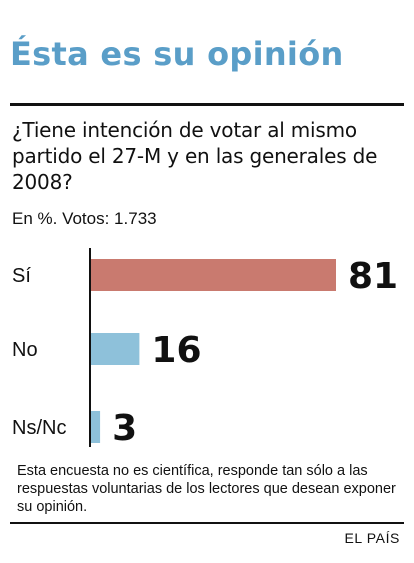 The image size is (414, 563). Describe the element at coordinates (84, 218) in the screenshot. I see `poll-meta: En %. Votos: 1.733` at that location.